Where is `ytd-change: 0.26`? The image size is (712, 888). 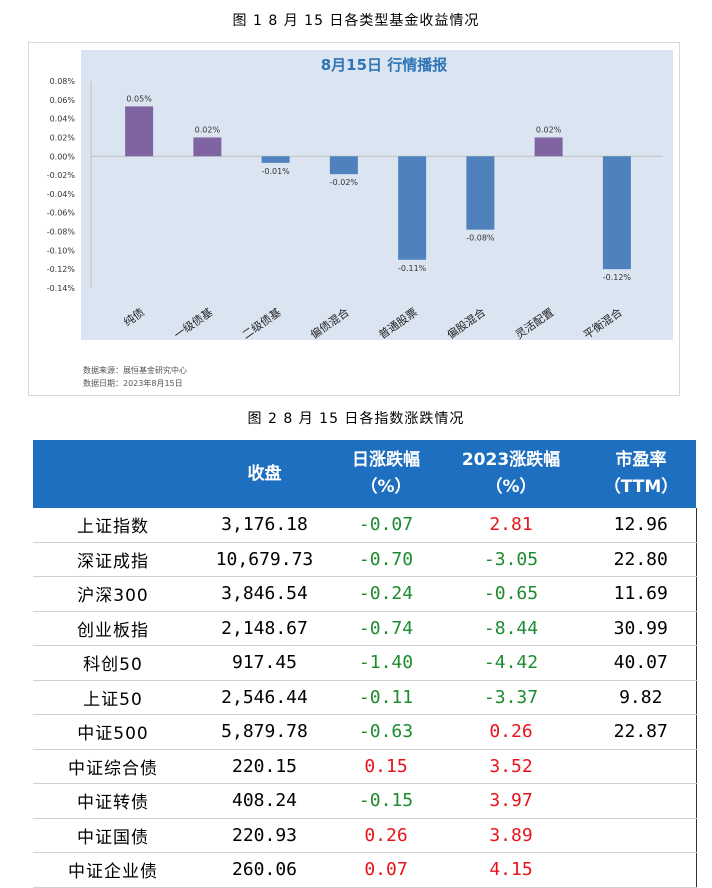
ytd-change: 0.26 is located at coordinates (511, 732).